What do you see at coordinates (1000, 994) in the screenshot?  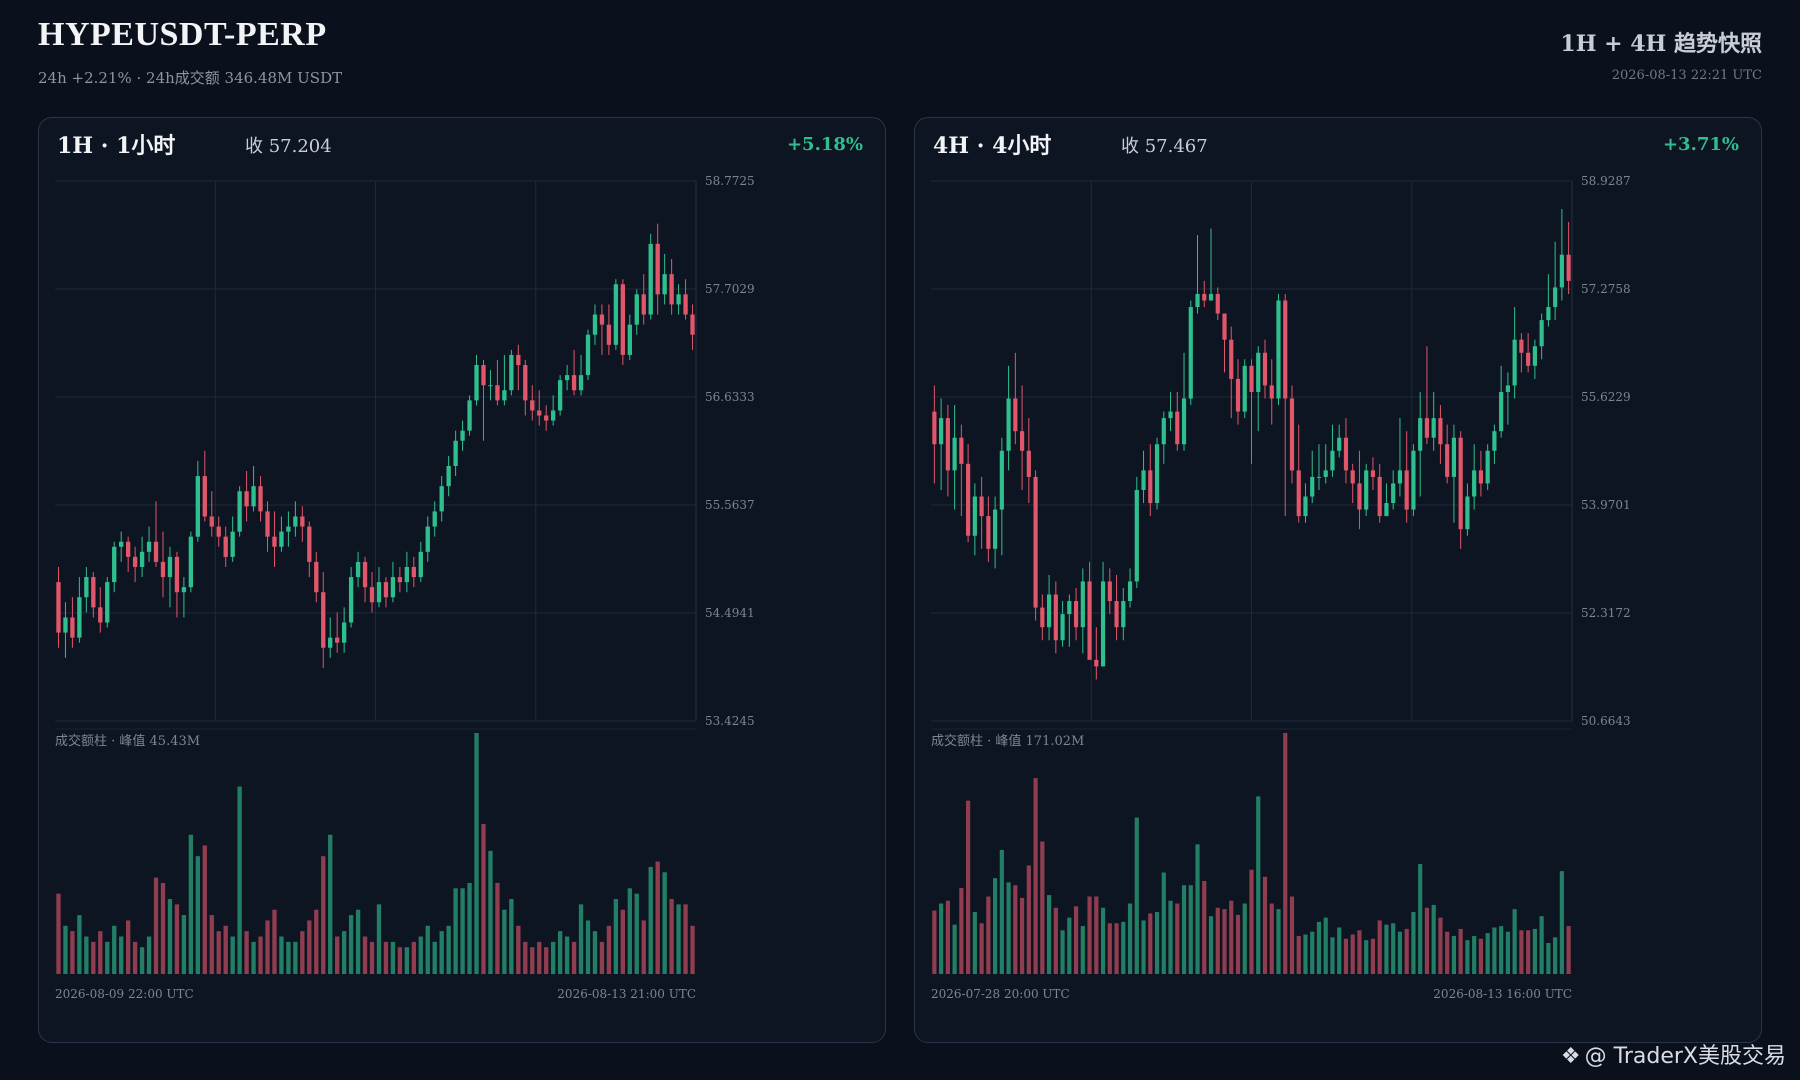 I see `x-start-label: 2026-07-28 20:00 UTC` at bounding box center [1000, 994].